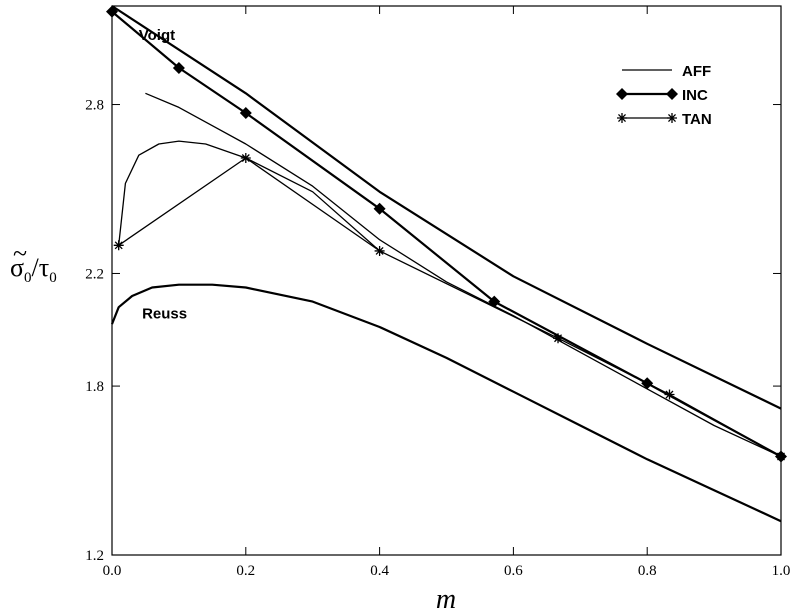 Image resolution: width=796 pixels, height=614 pixels. I want to click on legend-item-aff: AFF, so click(666, 71).